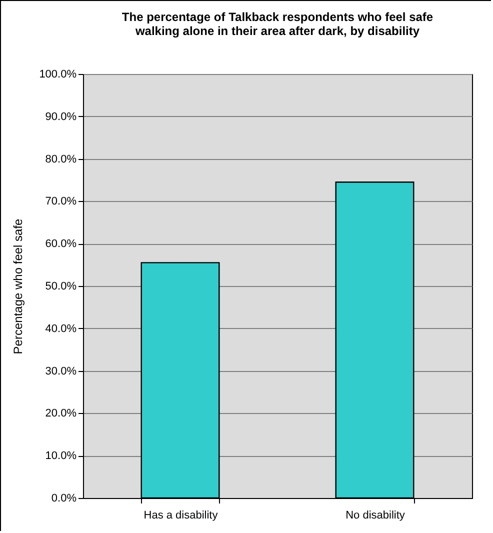 The height and width of the screenshot is (533, 493). Describe the element at coordinates (61, 328) in the screenshot. I see `y-tick-label: 40.0%` at that location.